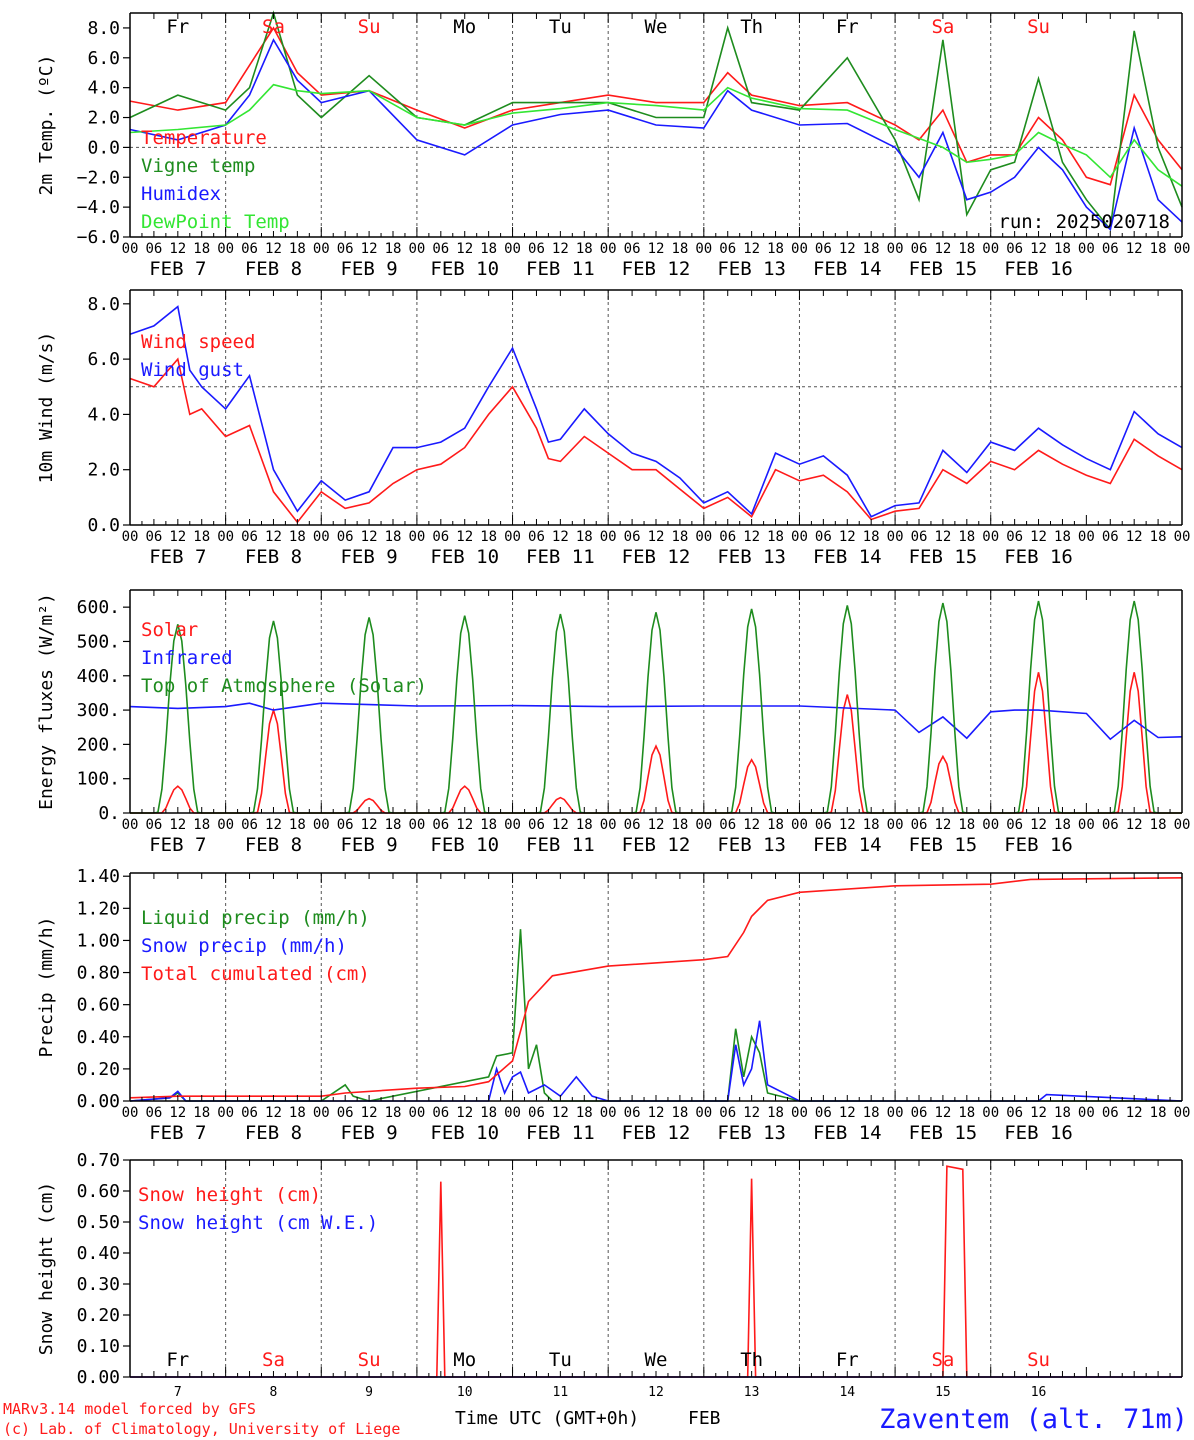 The width and height of the screenshot is (1194, 1440). I want to click on x-axis-title: Time UTC (GMT+0h), so click(547, 1418).